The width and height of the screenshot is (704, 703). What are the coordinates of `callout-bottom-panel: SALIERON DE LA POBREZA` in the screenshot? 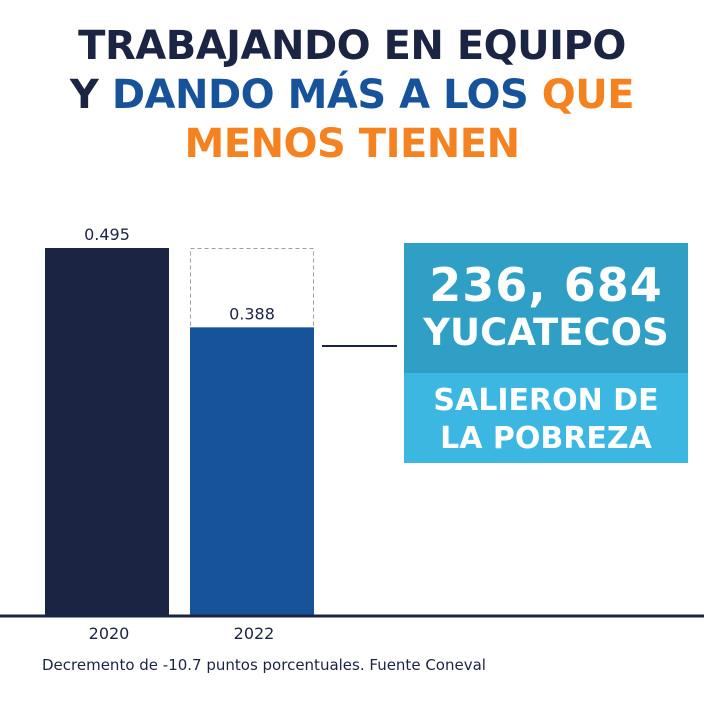 It's located at (546, 418).